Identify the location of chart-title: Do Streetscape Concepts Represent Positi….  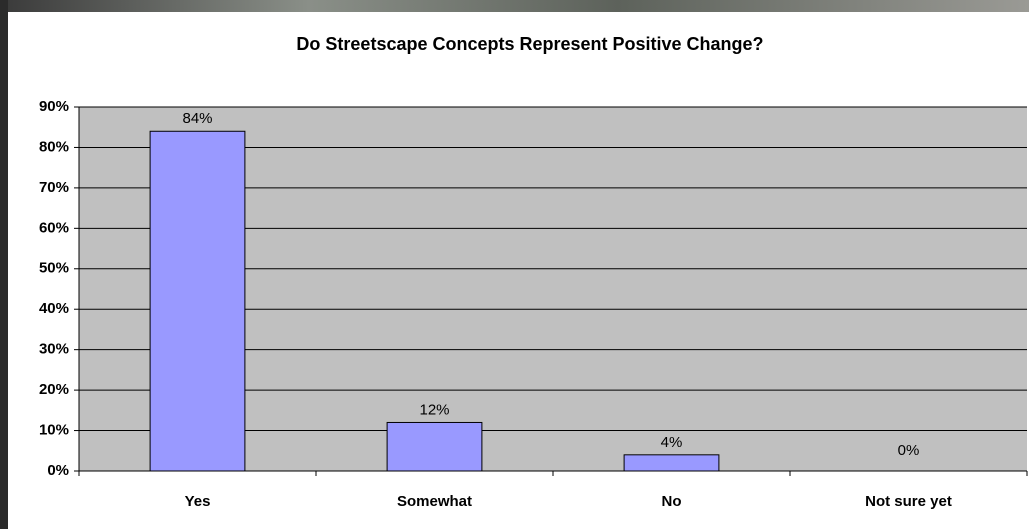
(529, 44).